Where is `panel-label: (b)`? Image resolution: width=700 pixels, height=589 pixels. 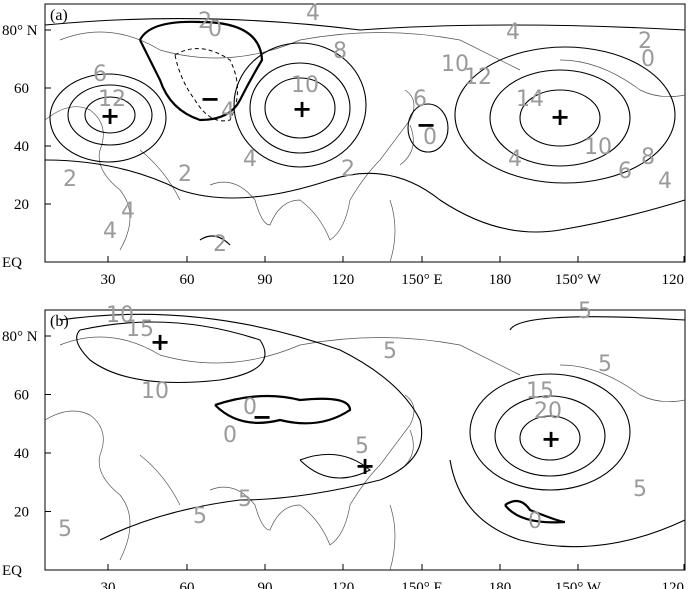 panel-label: (b) is located at coordinates (59, 321).